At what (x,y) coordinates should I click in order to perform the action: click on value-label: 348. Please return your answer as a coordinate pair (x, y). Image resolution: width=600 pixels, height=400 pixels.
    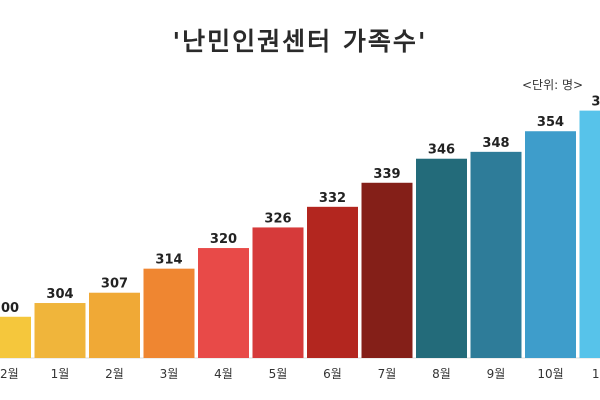
    Looking at the image, I should click on (495, 143).